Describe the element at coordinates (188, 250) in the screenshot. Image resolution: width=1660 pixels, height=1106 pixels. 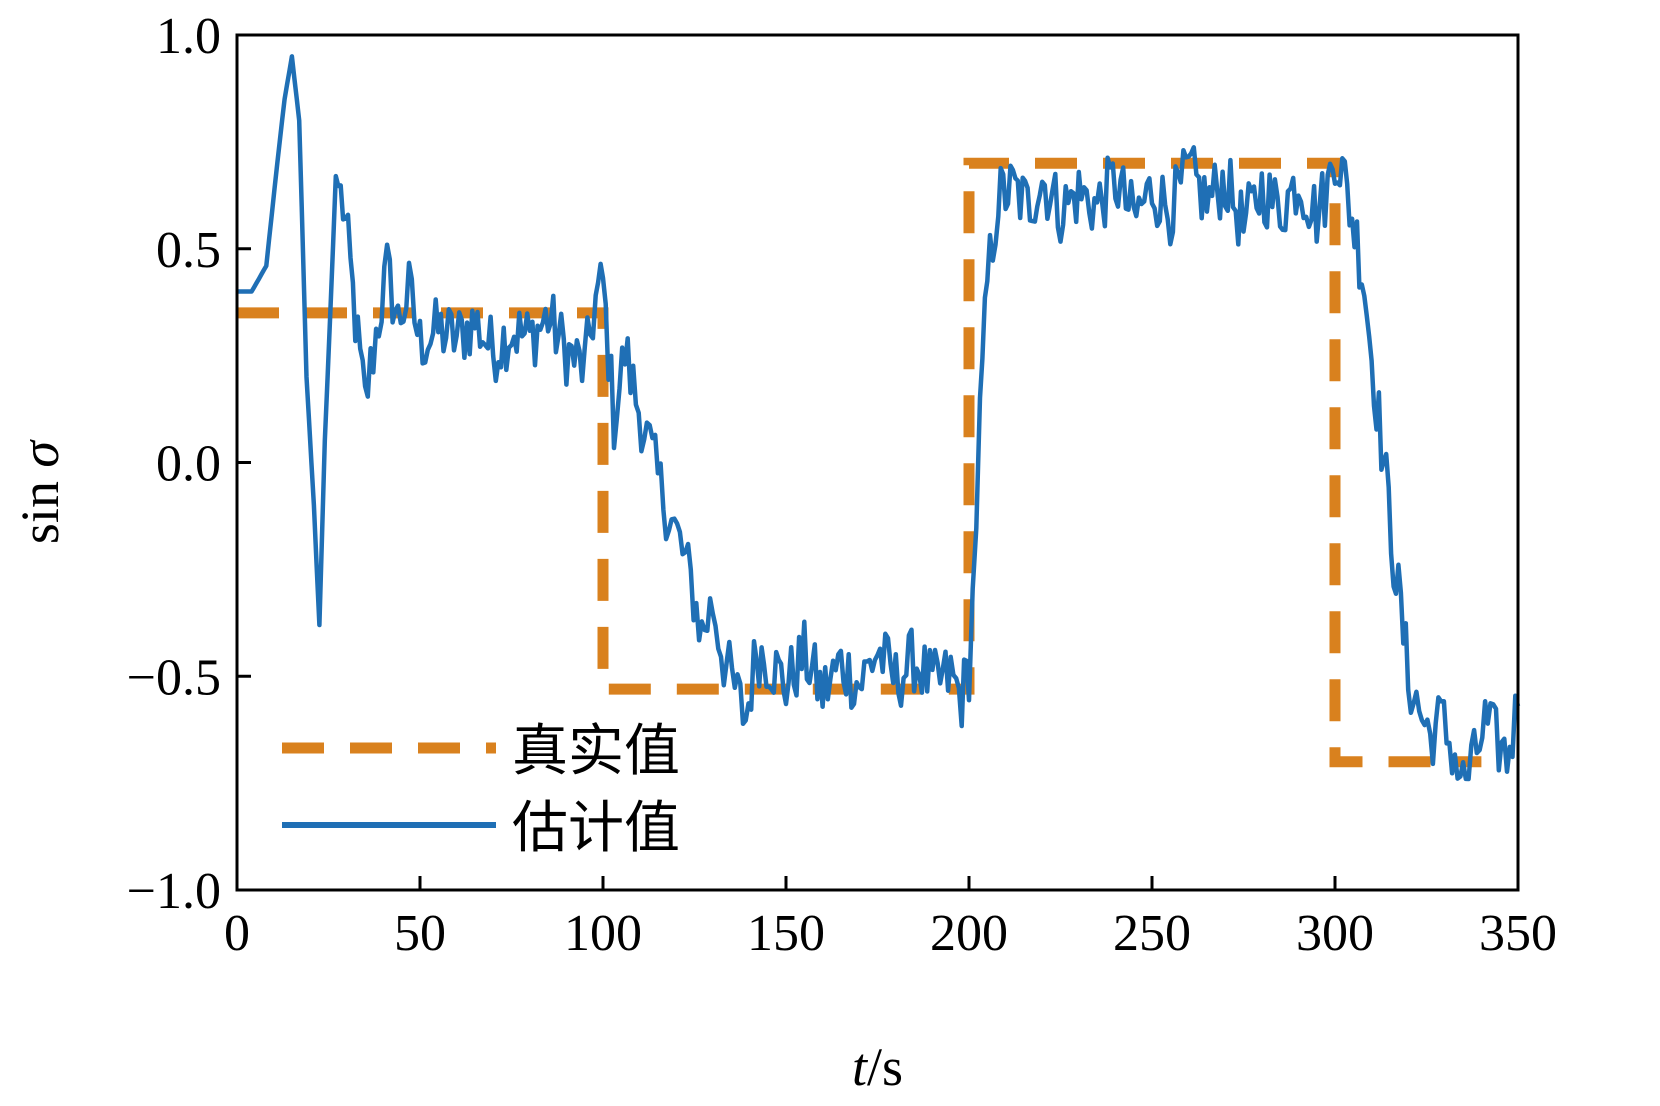
I see `y-tick-label: 0.5` at that location.